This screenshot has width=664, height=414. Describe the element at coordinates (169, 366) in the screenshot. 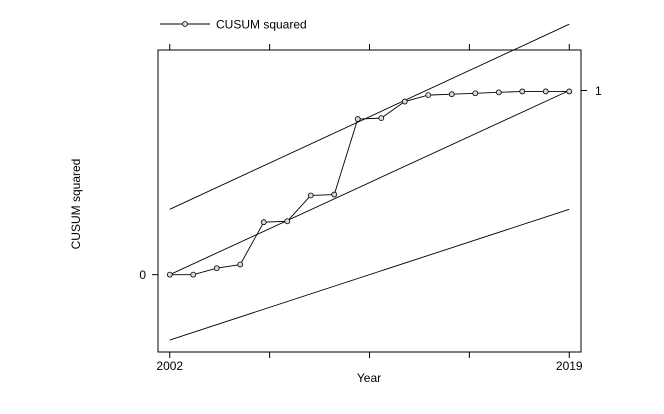

I see `x-tick-label: 2002` at that location.